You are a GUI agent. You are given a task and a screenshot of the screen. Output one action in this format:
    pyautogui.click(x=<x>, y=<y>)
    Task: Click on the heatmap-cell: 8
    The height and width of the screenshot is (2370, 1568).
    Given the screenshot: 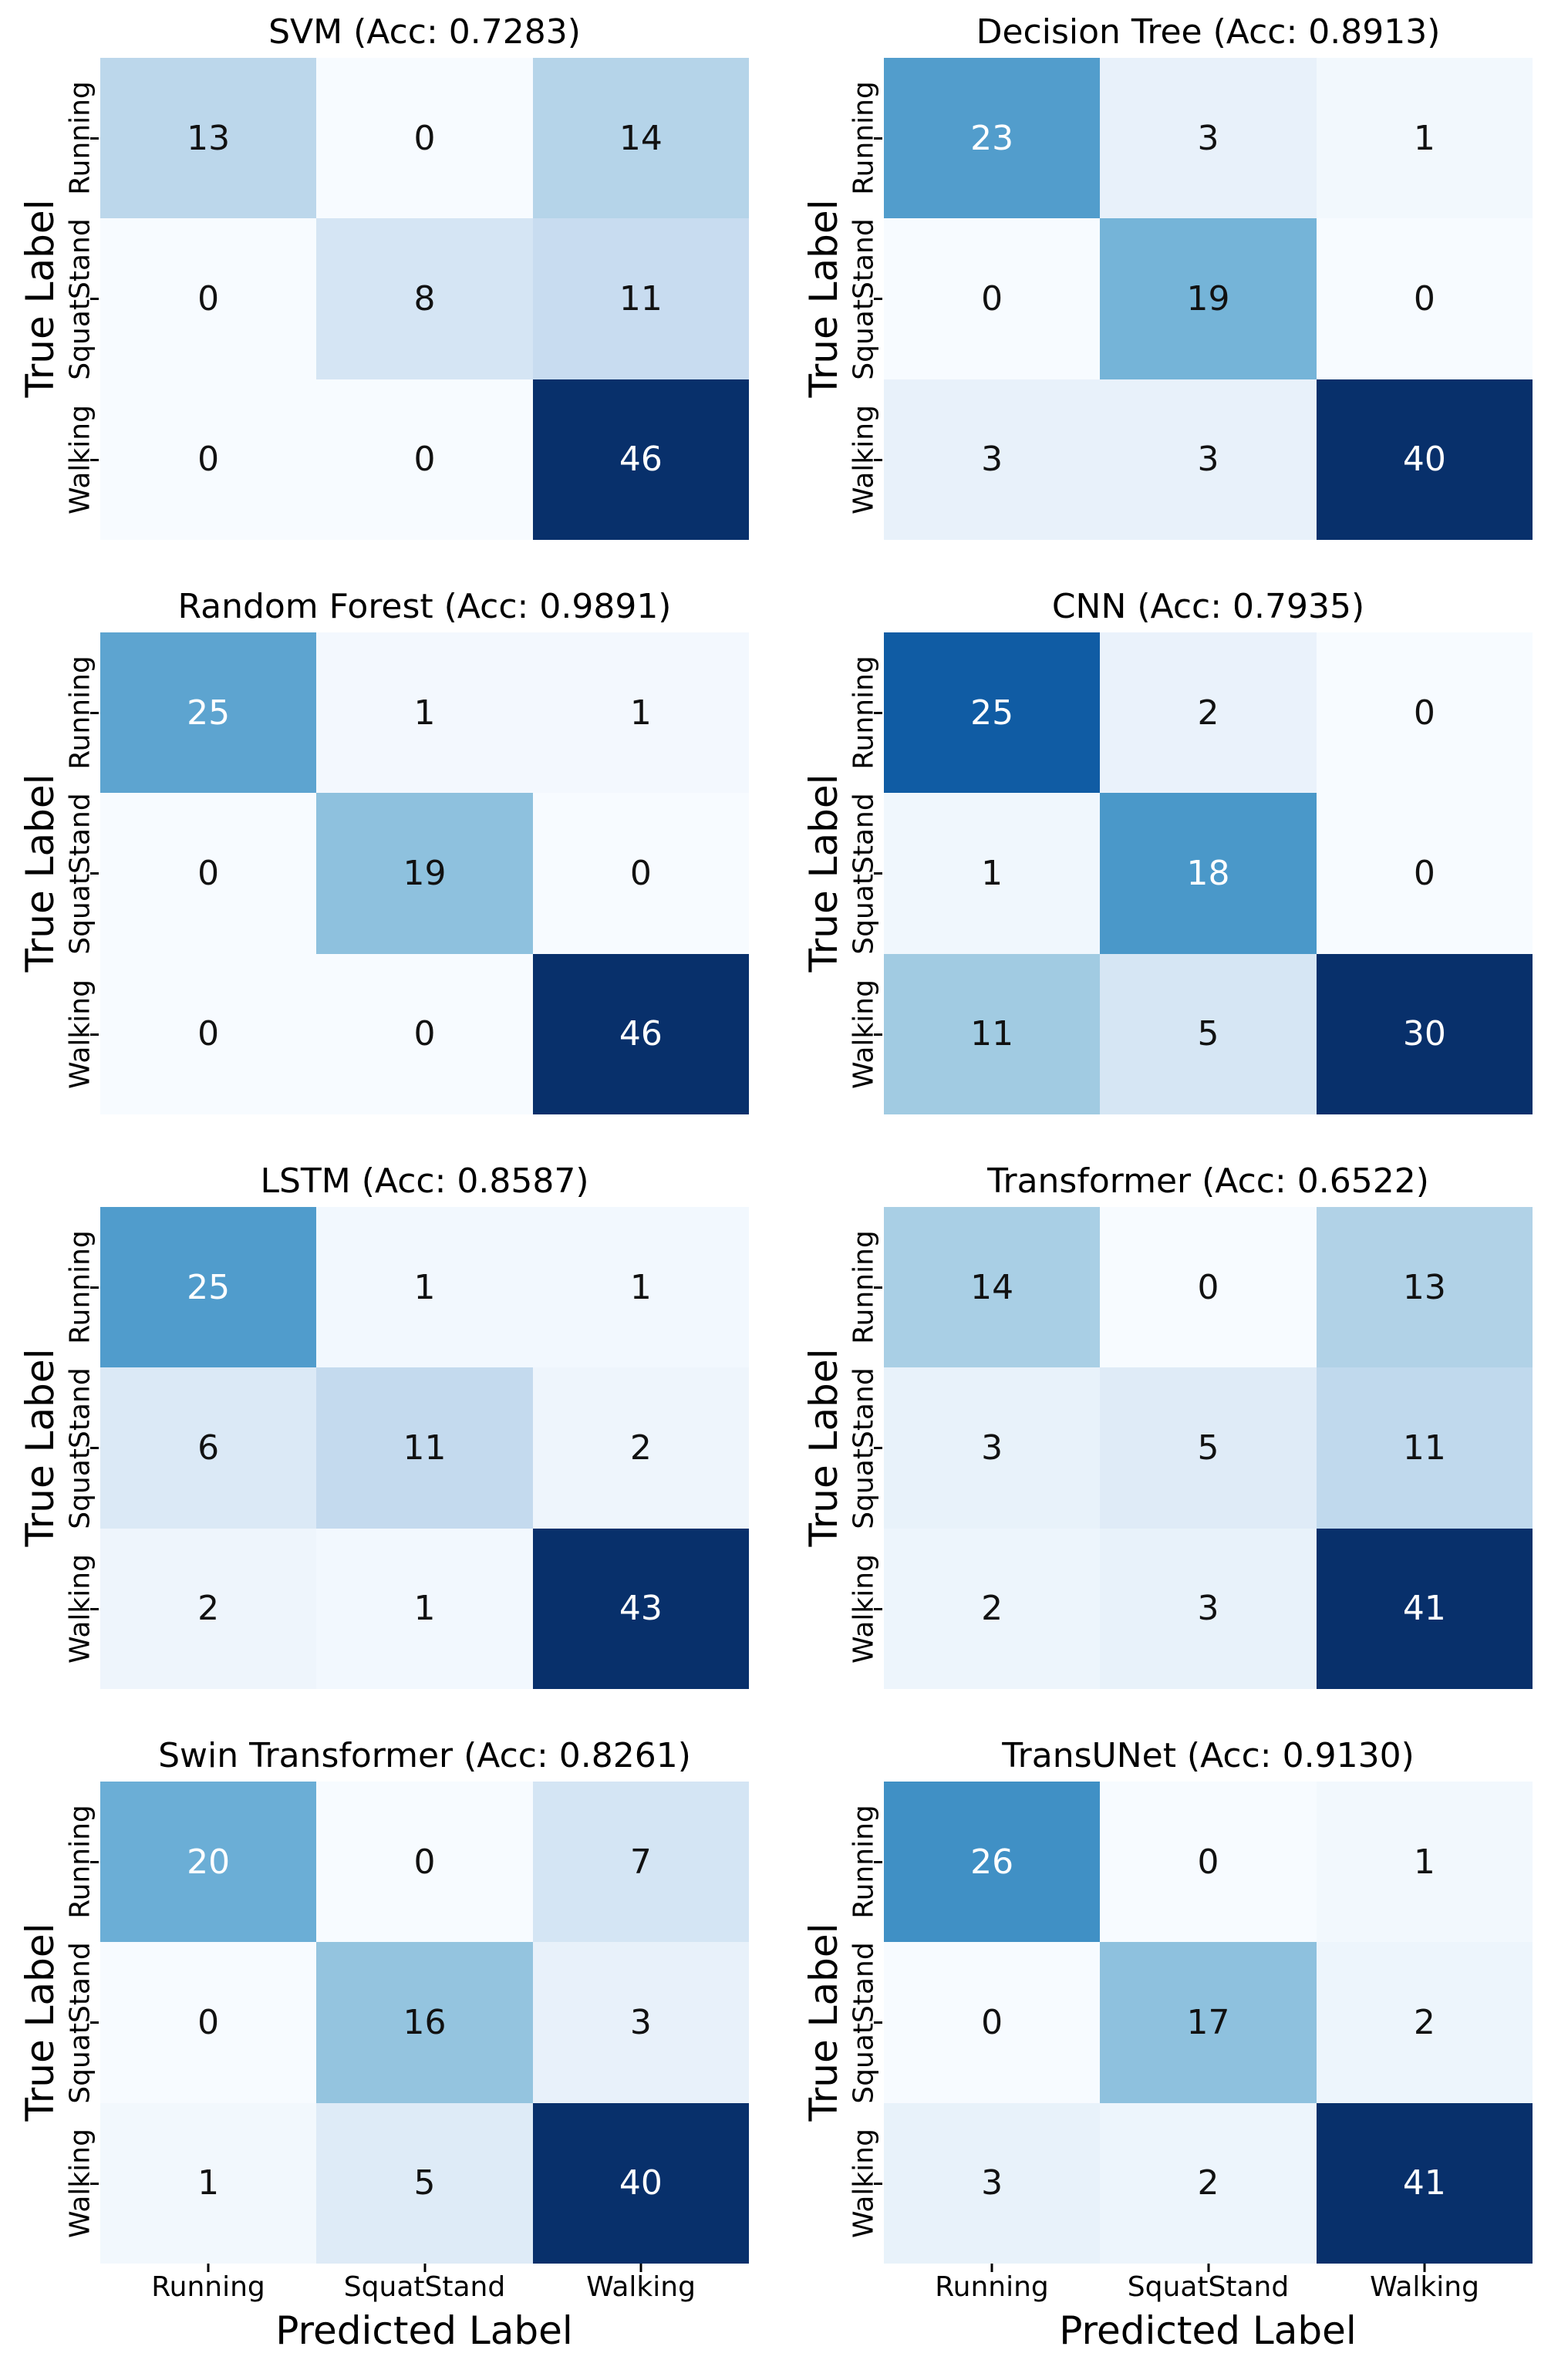 What is the action you would take?
    pyautogui.click(x=425, y=298)
    